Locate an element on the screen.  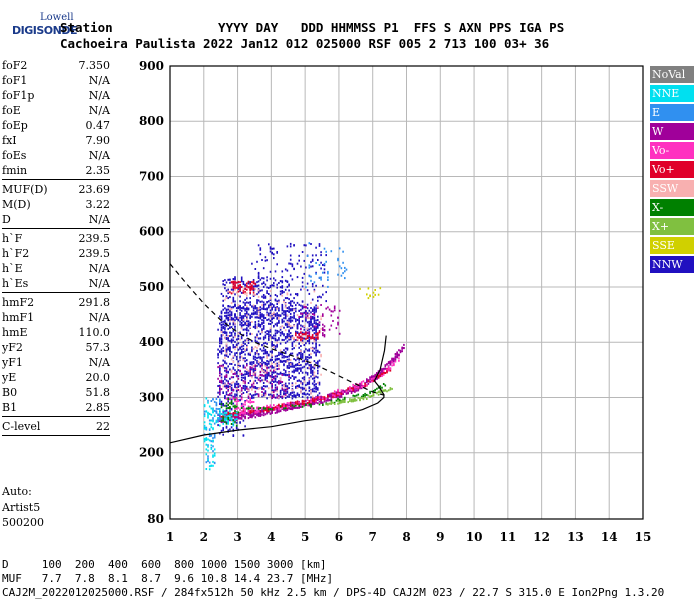
param-row: fxI 7.90 is located at coordinates (56, 140).